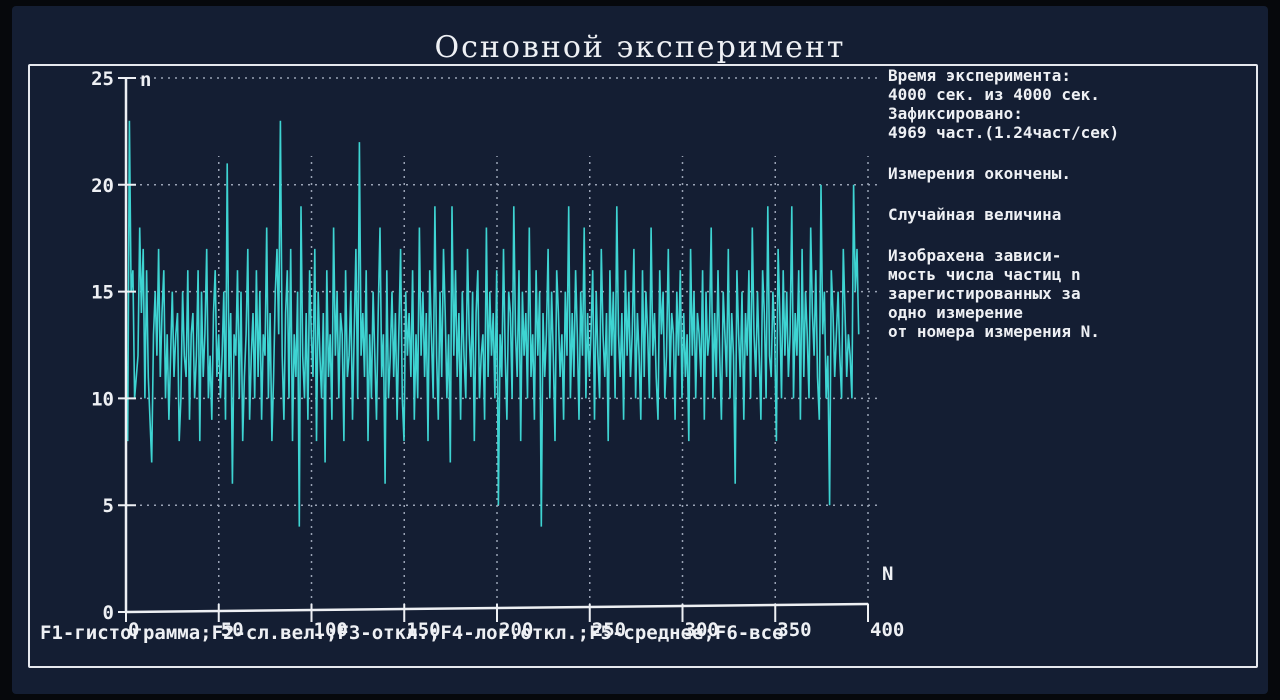 The height and width of the screenshot is (700, 1280). I want to click on description-line: мость числа частиц n, so click(984, 274).